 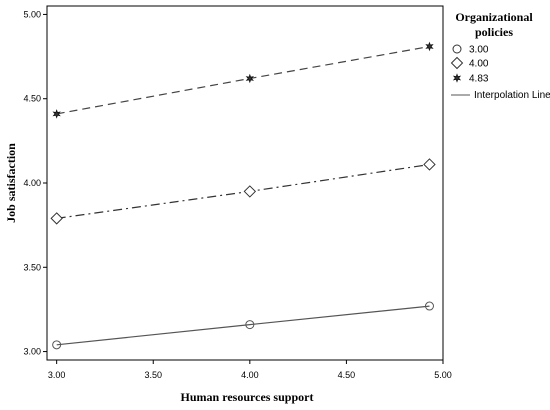 I want to click on x-tick-label: 4.50, so click(x=347, y=375).